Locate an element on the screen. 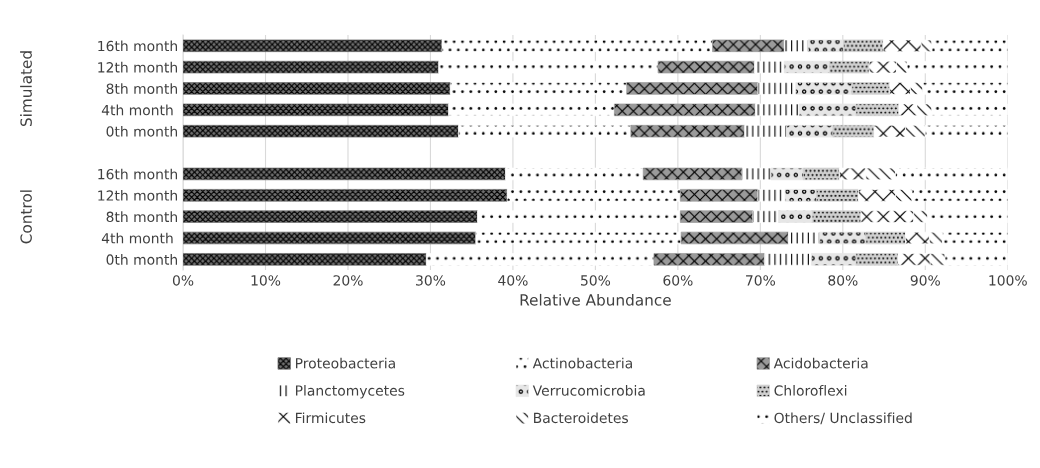 The image size is (1040, 468). x-tick-label: 60% is located at coordinates (678, 280).